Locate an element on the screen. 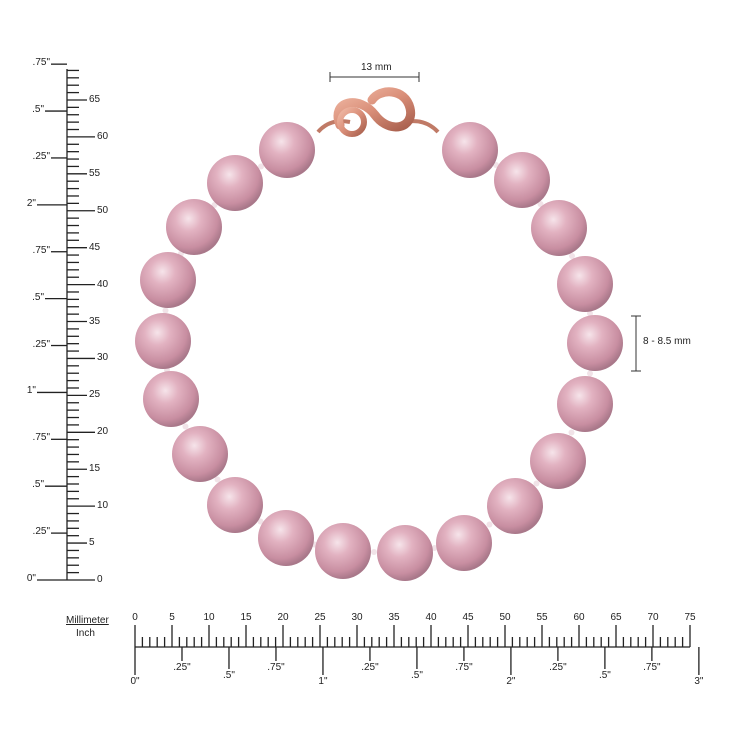  lobster-clasp is located at coordinates (378, 112).